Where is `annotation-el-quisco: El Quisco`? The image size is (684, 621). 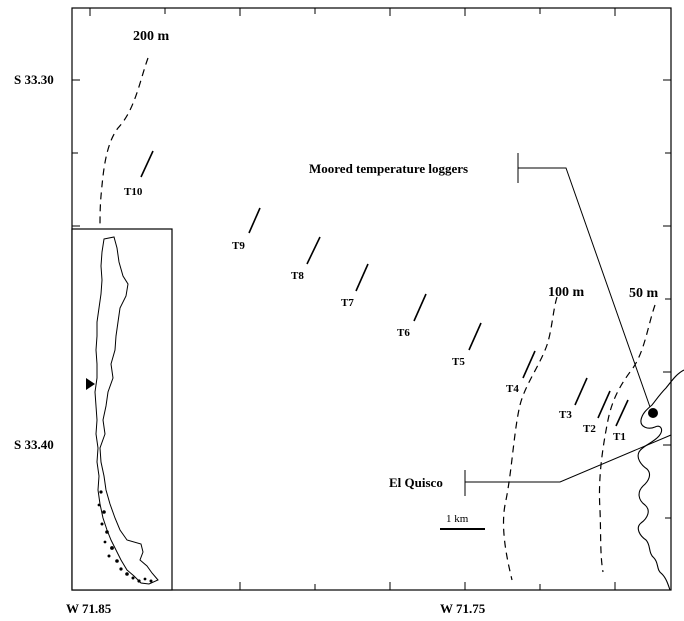
annotation-el-quisco: El Quisco is located at coordinates (416, 482).